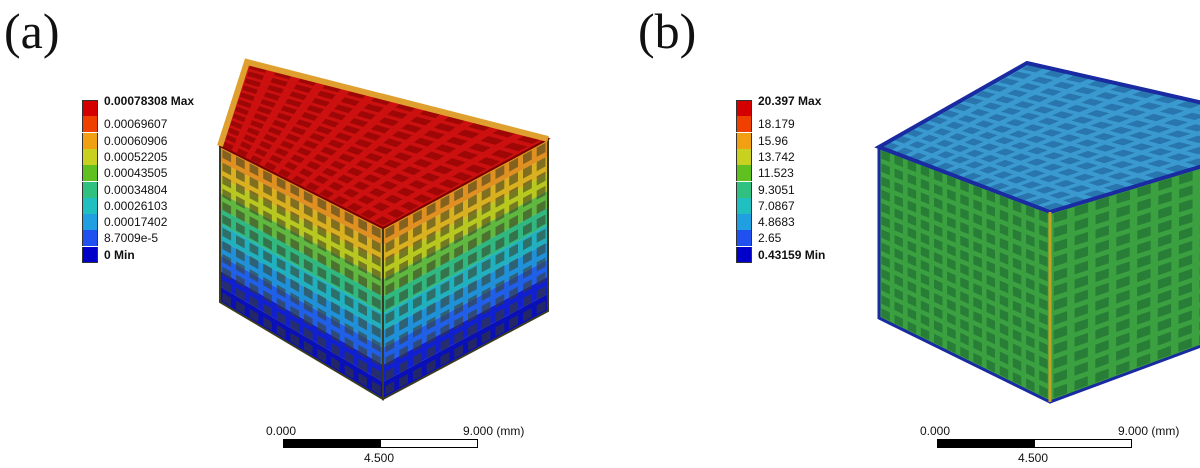  I want to click on legend-label: 9.3051, so click(776, 189).